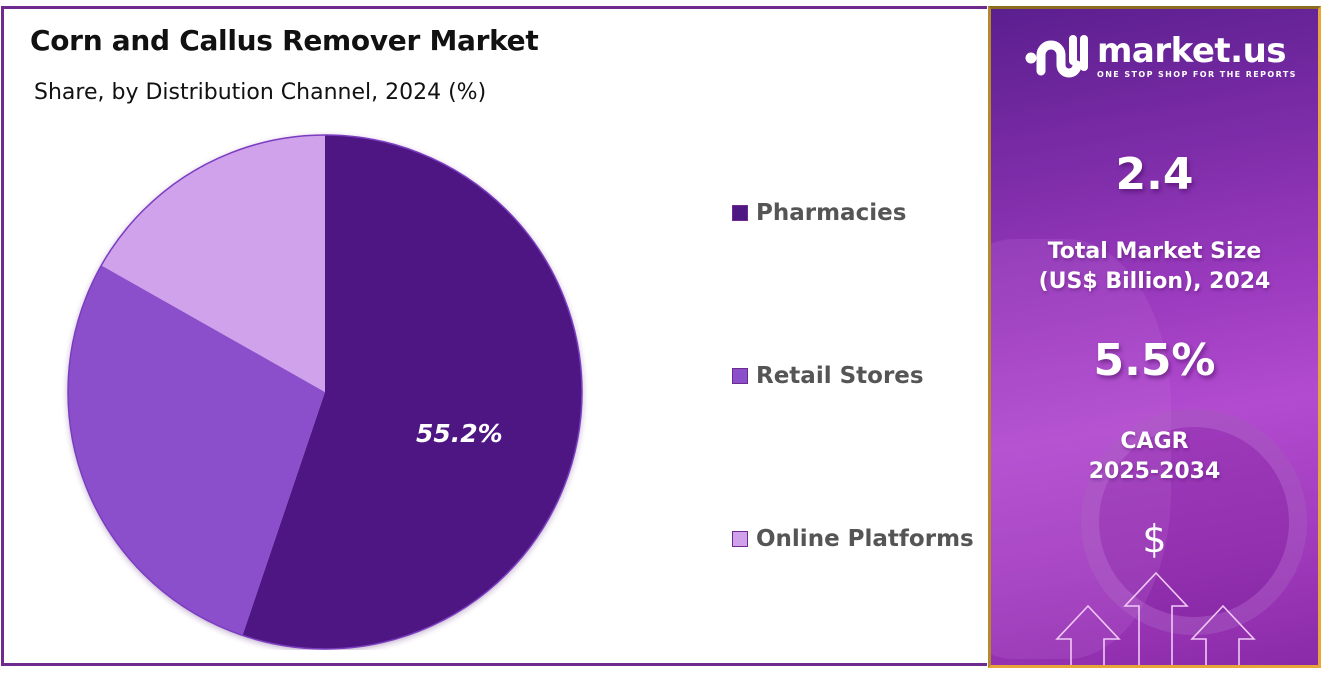 The image size is (1321, 675). Describe the element at coordinates (865, 539) in the screenshot. I see `legend-label: Online Platforms` at that location.